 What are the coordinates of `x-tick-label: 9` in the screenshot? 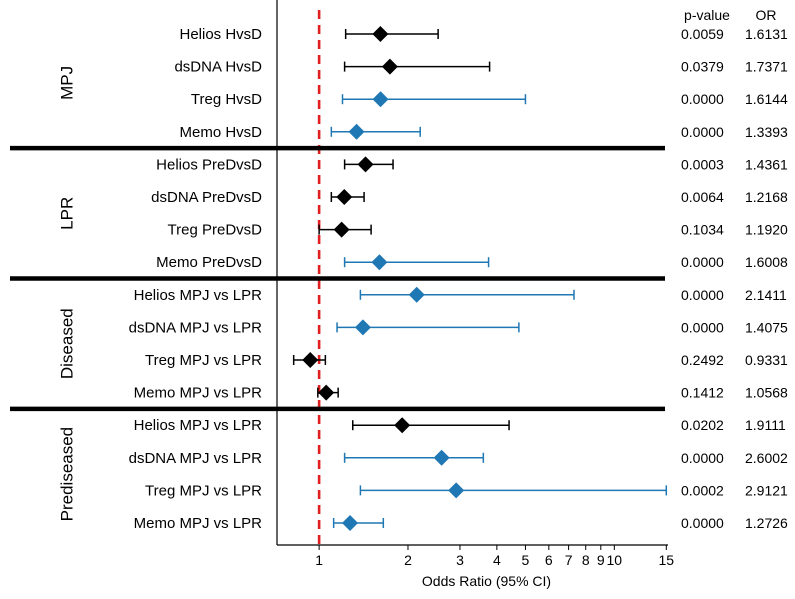 It's located at (601, 560).